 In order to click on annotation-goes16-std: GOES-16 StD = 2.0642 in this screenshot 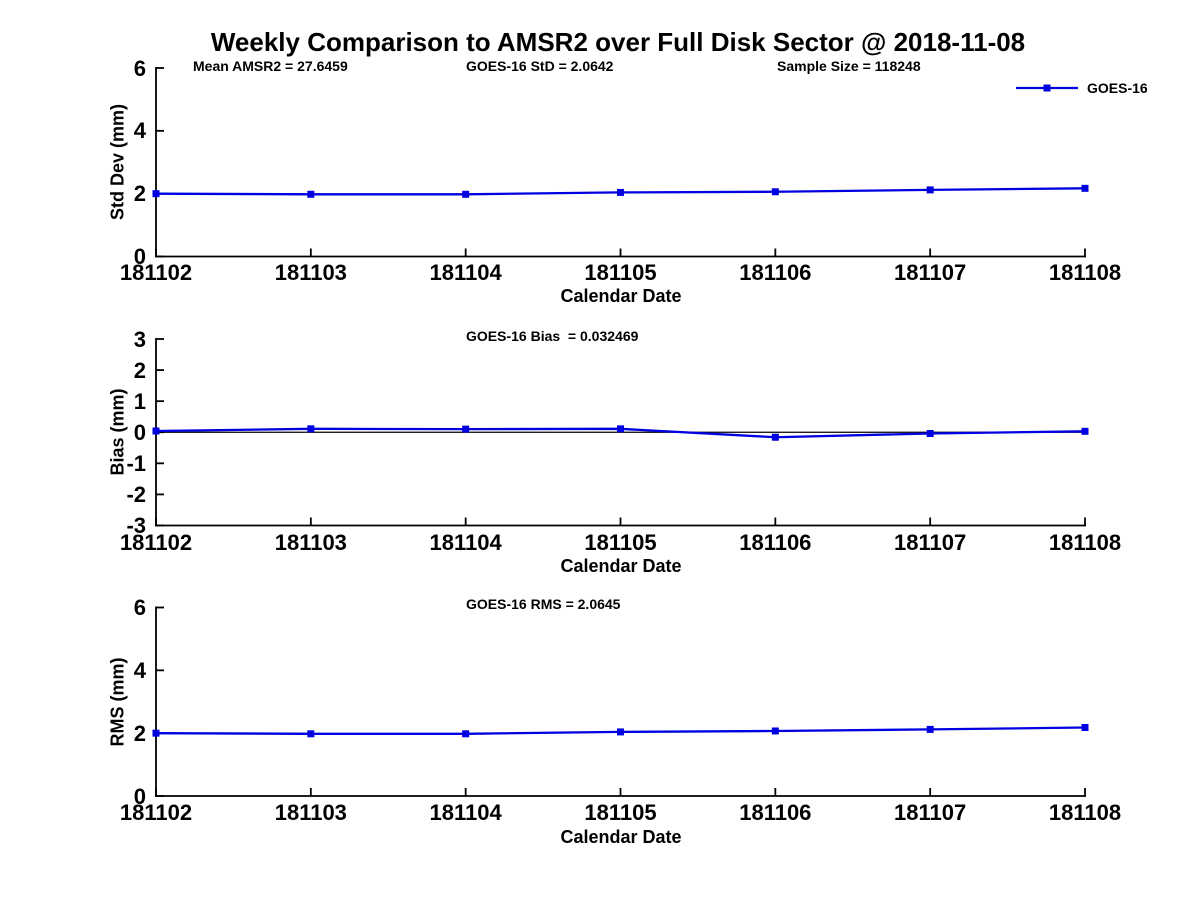, I will do `click(540, 66)`.